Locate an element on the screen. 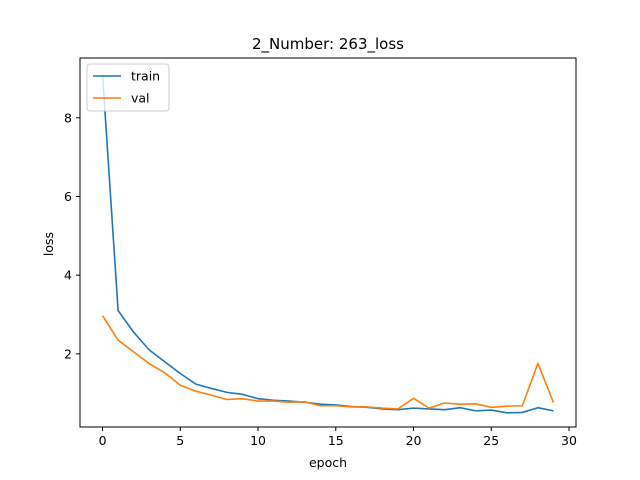 The height and width of the screenshot is (480, 640). x-axis-ticks: 0 5 10 15 20 25 30 is located at coordinates (338, 437).